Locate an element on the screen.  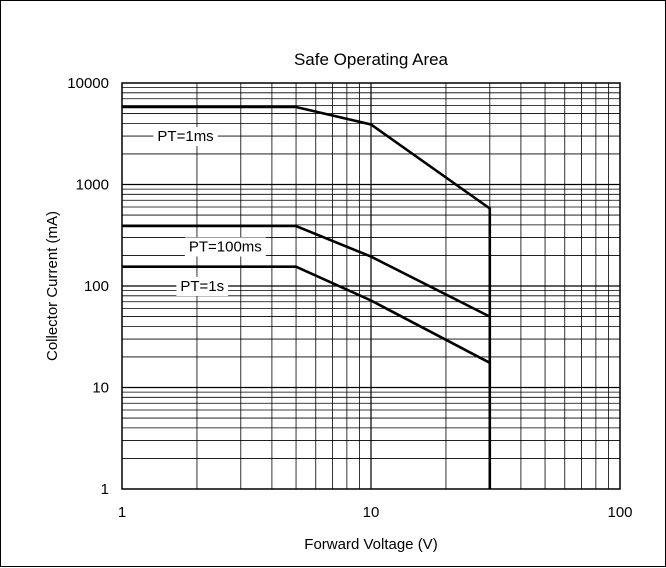
series-labels: PT=1ms PT=100ms PT=1s is located at coordinates (209, 211).